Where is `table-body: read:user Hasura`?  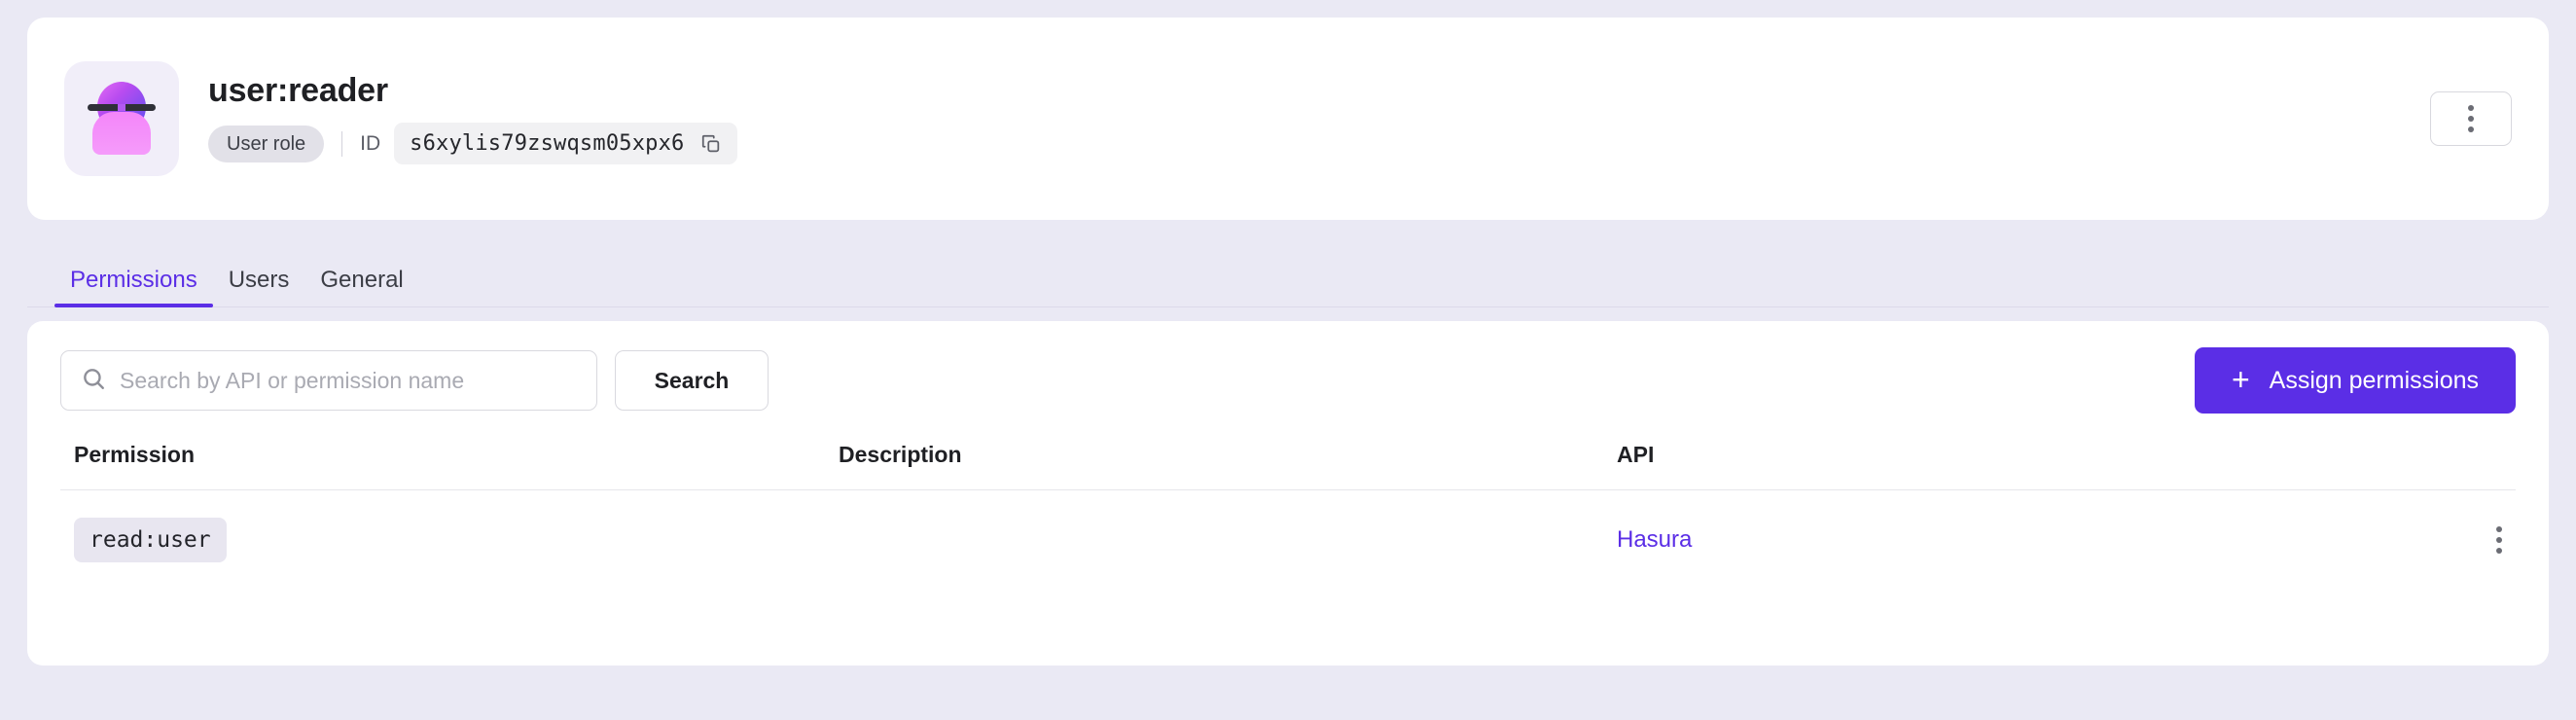
table-body: read:user Hasura is located at coordinates (1288, 526).